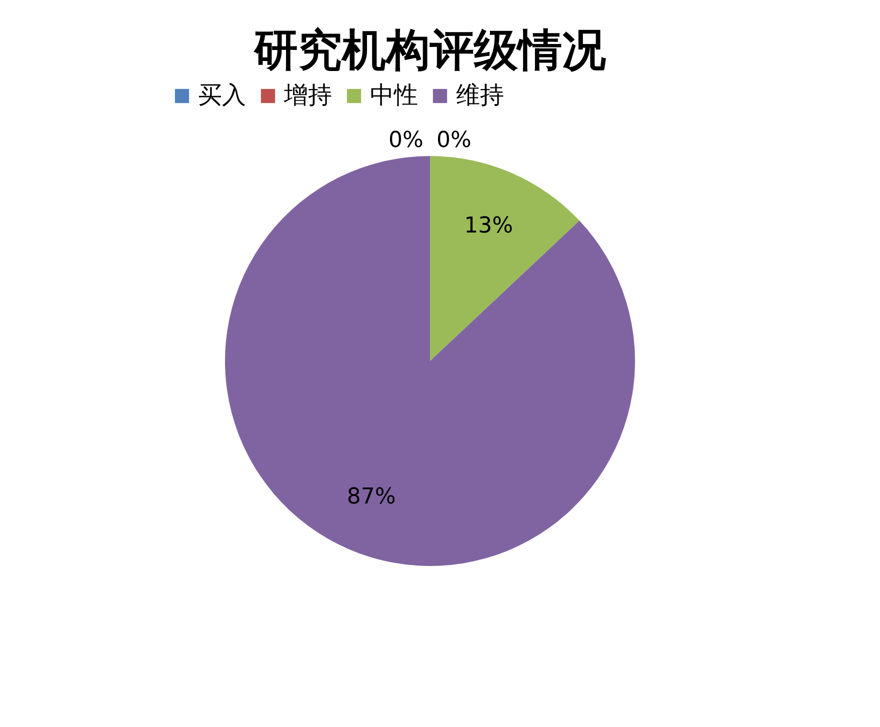 The width and height of the screenshot is (880, 727). I want to click on chart-title: 研究机构评级情况, so click(429, 50).